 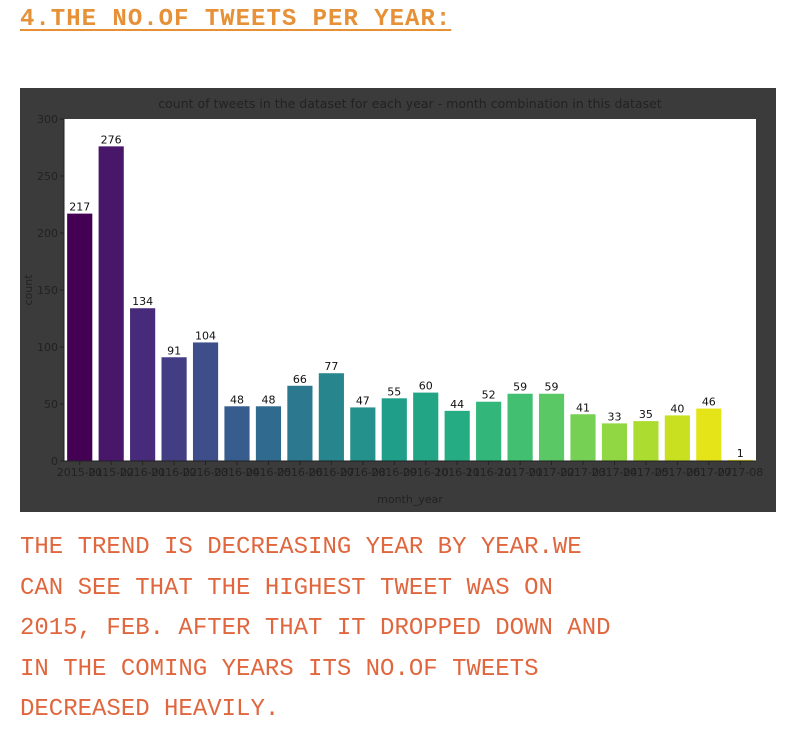 What do you see at coordinates (740, 472) in the screenshot?
I see `x-tick-label: 2017-08` at bounding box center [740, 472].